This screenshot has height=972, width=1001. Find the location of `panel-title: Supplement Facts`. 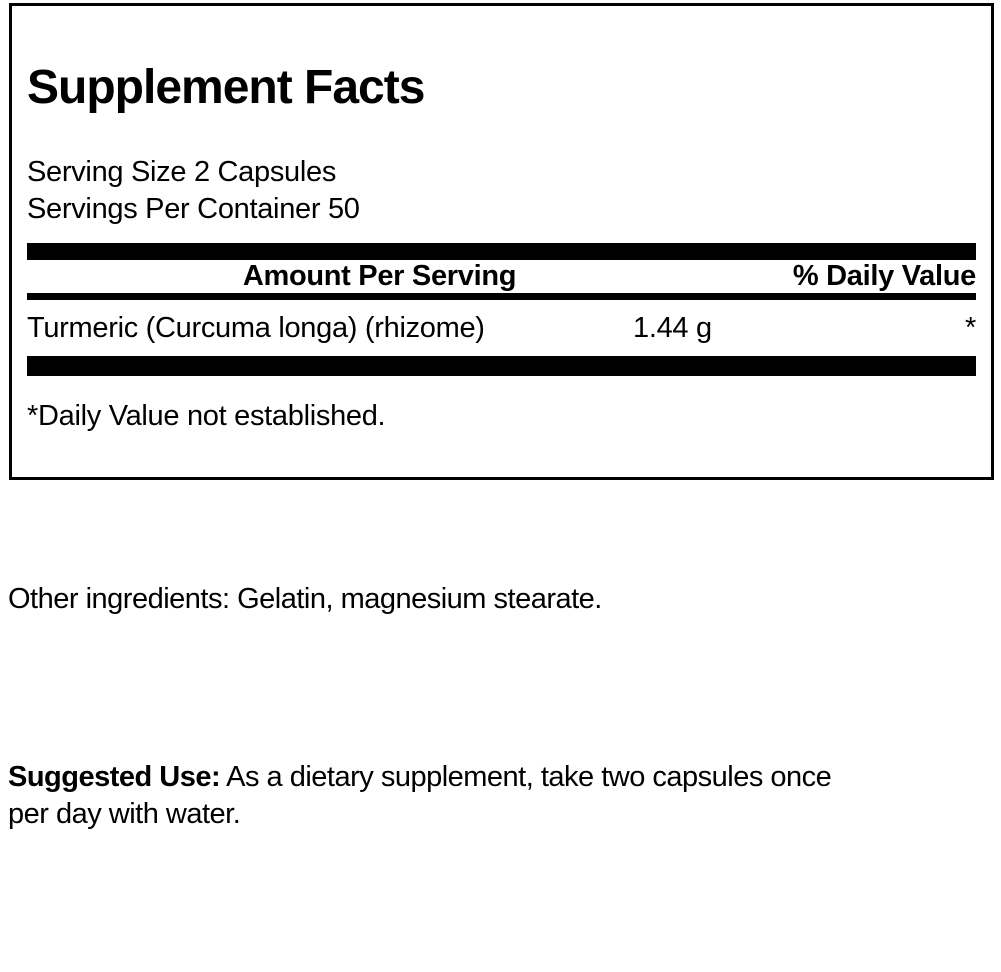

panel-title: Supplement Facts is located at coordinates (226, 87).